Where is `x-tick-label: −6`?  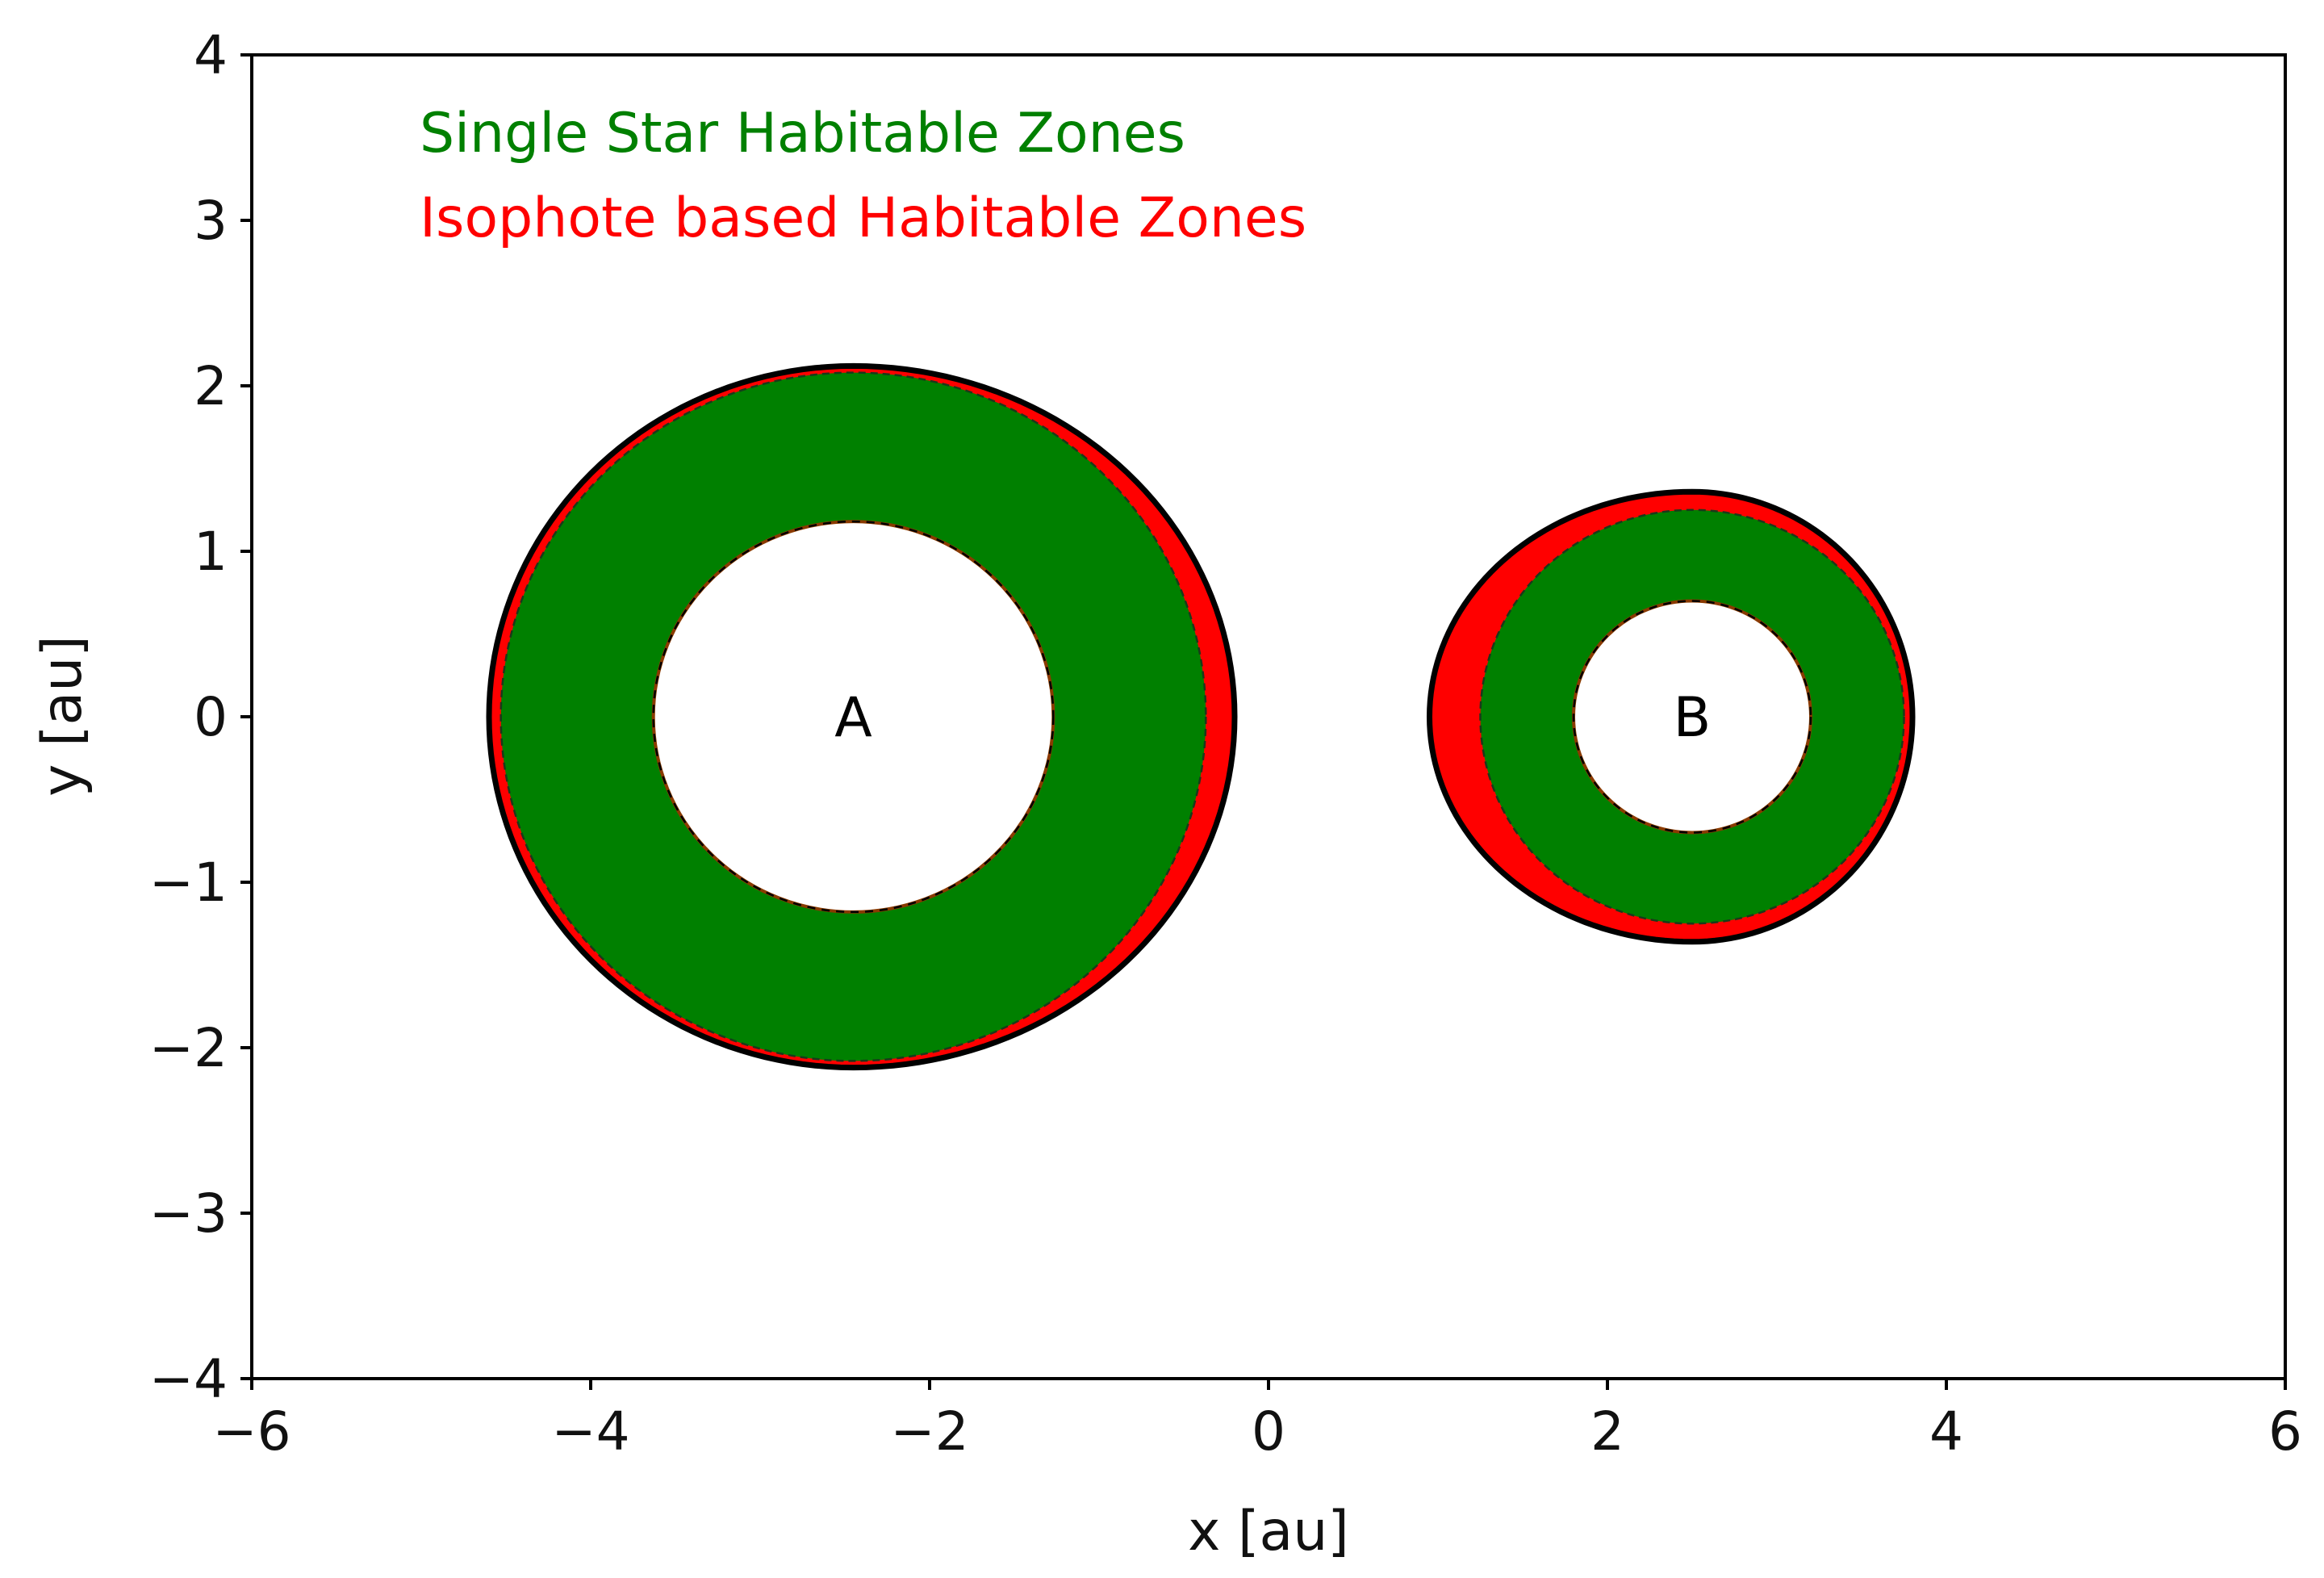 x-tick-label: −6 is located at coordinates (251, 1431).